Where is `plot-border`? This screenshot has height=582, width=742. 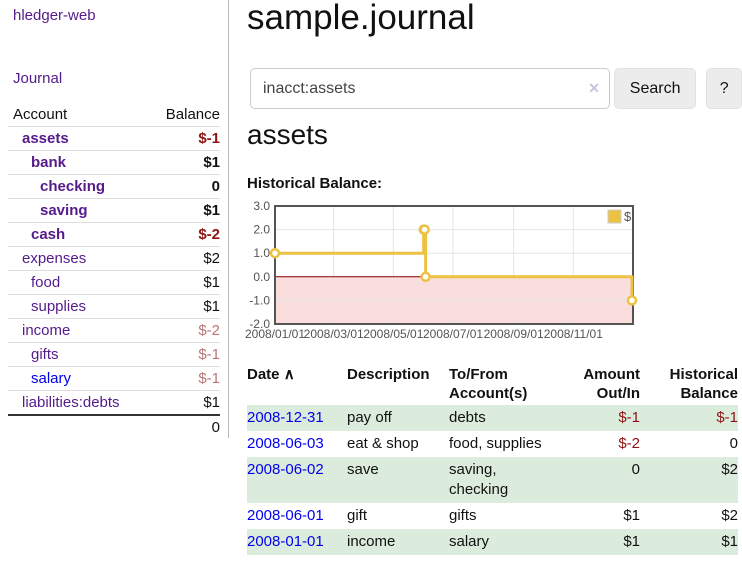
plot-border is located at coordinates (454, 265).